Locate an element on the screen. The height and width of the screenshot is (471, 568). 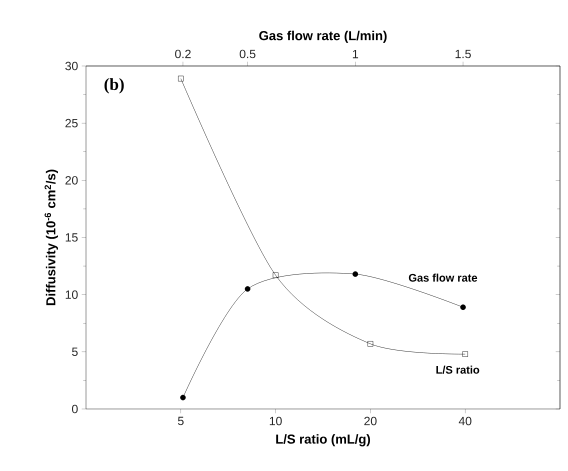
y-axis-title: Diffusivity (10$^{-6}$ cm$^{2}$/s) is located at coordinates (51, 238).